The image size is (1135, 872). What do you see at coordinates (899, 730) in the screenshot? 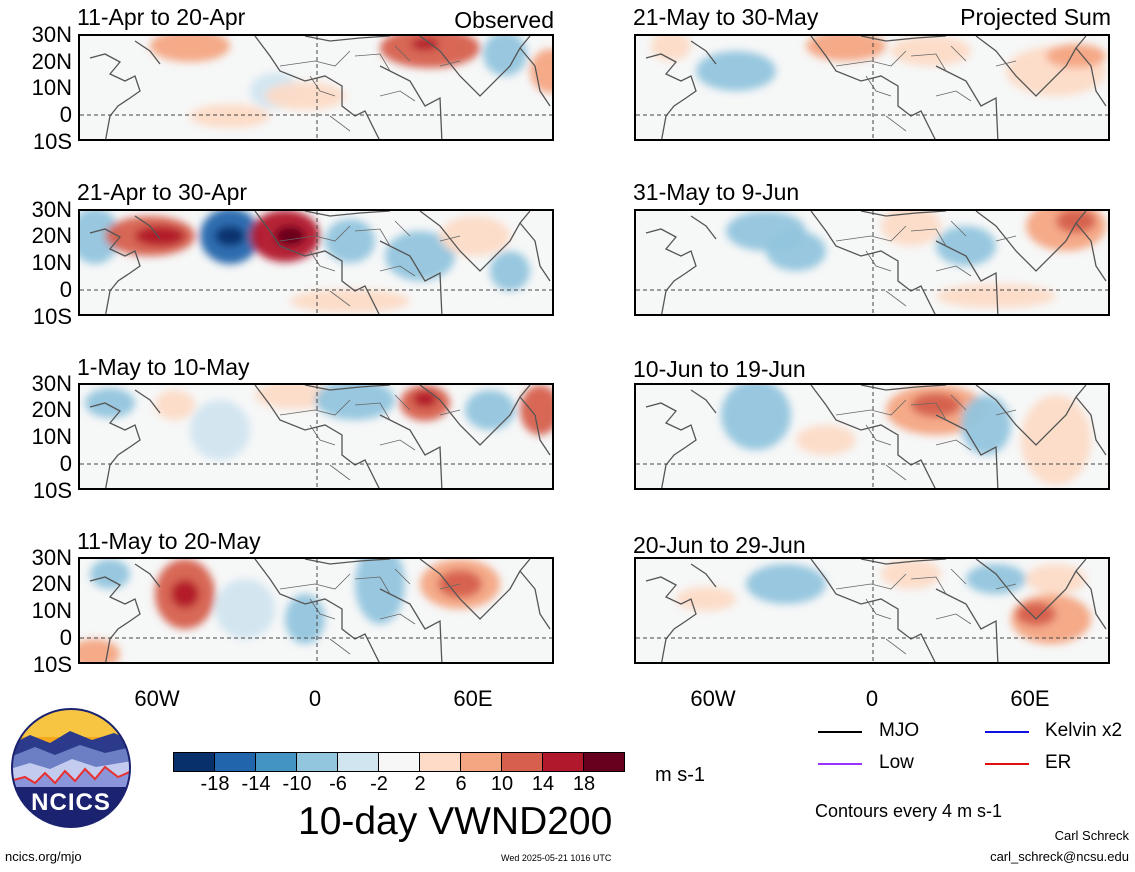
I see `legend-label-mjo: MJO` at bounding box center [899, 730].